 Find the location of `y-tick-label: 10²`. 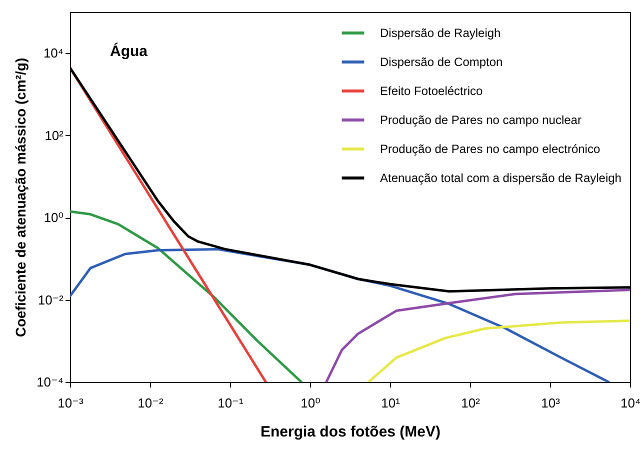

y-tick-label: 10² is located at coordinates (54, 135).